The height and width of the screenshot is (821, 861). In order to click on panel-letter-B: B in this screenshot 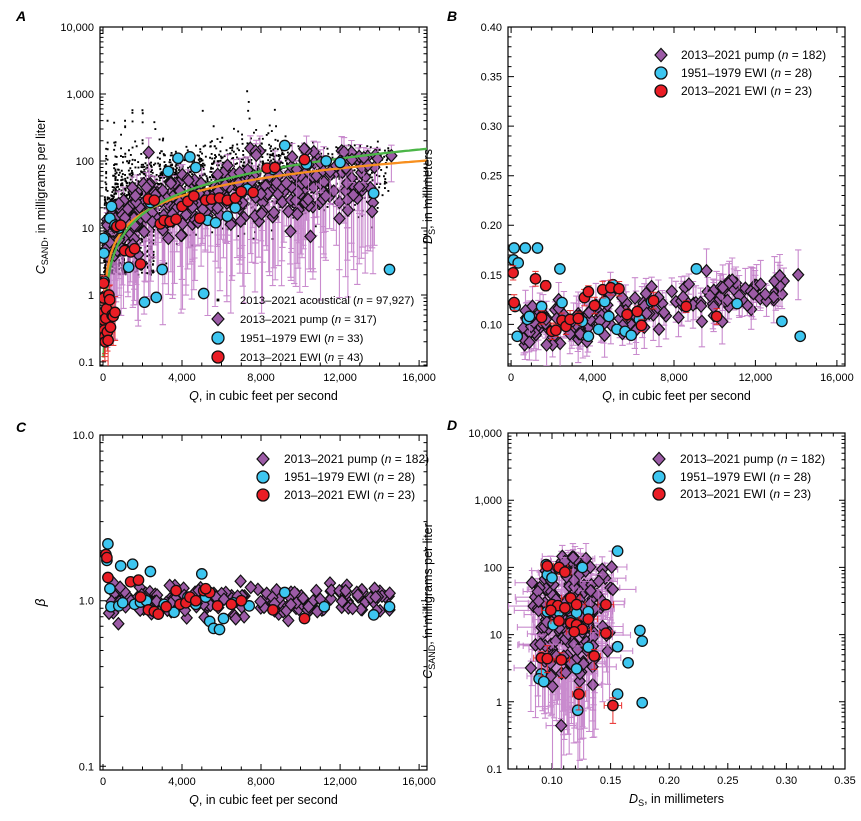, I will do `click(452, 16)`.